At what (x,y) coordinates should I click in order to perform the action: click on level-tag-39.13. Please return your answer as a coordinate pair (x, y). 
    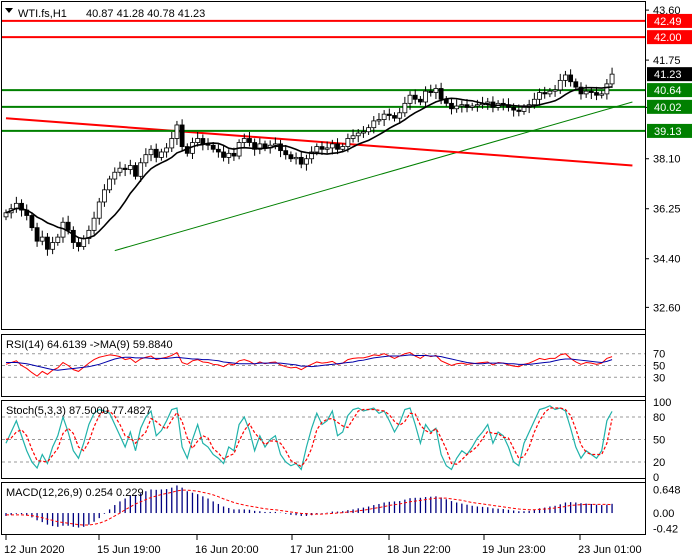
    Looking at the image, I should click on (669, 130).